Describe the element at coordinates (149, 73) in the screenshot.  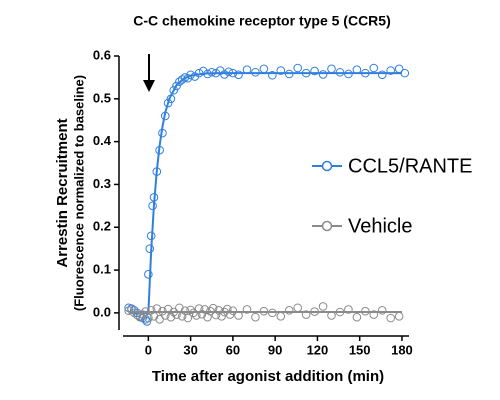
I see `agonist-arrow` at that location.